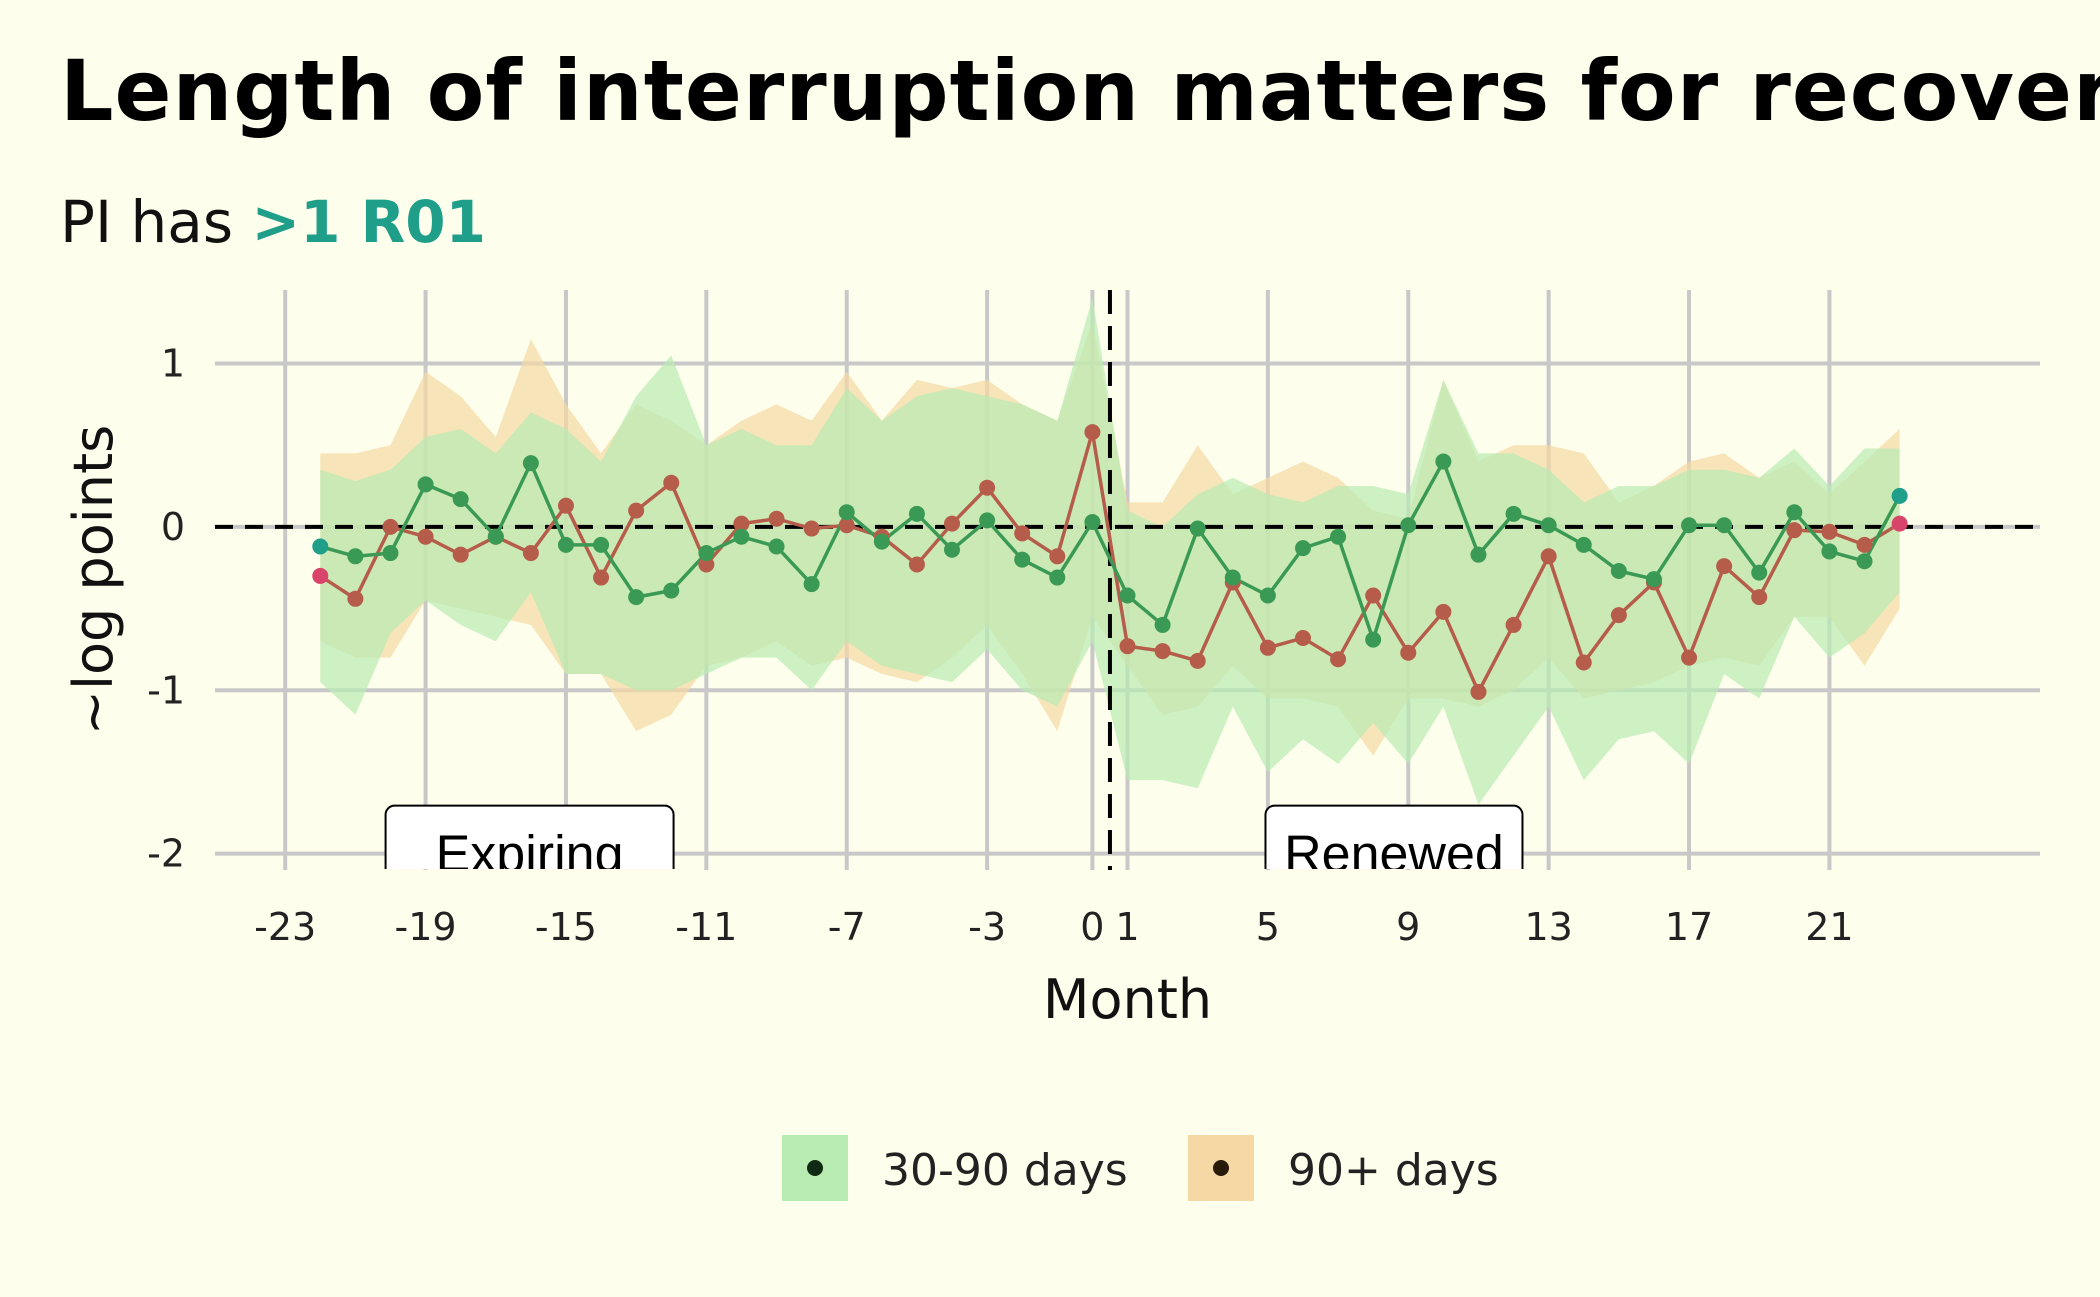 This screenshot has height=1297, width=2100. Describe the element at coordinates (1127, 927) in the screenshot. I see `x-tick-label: 1` at that location.